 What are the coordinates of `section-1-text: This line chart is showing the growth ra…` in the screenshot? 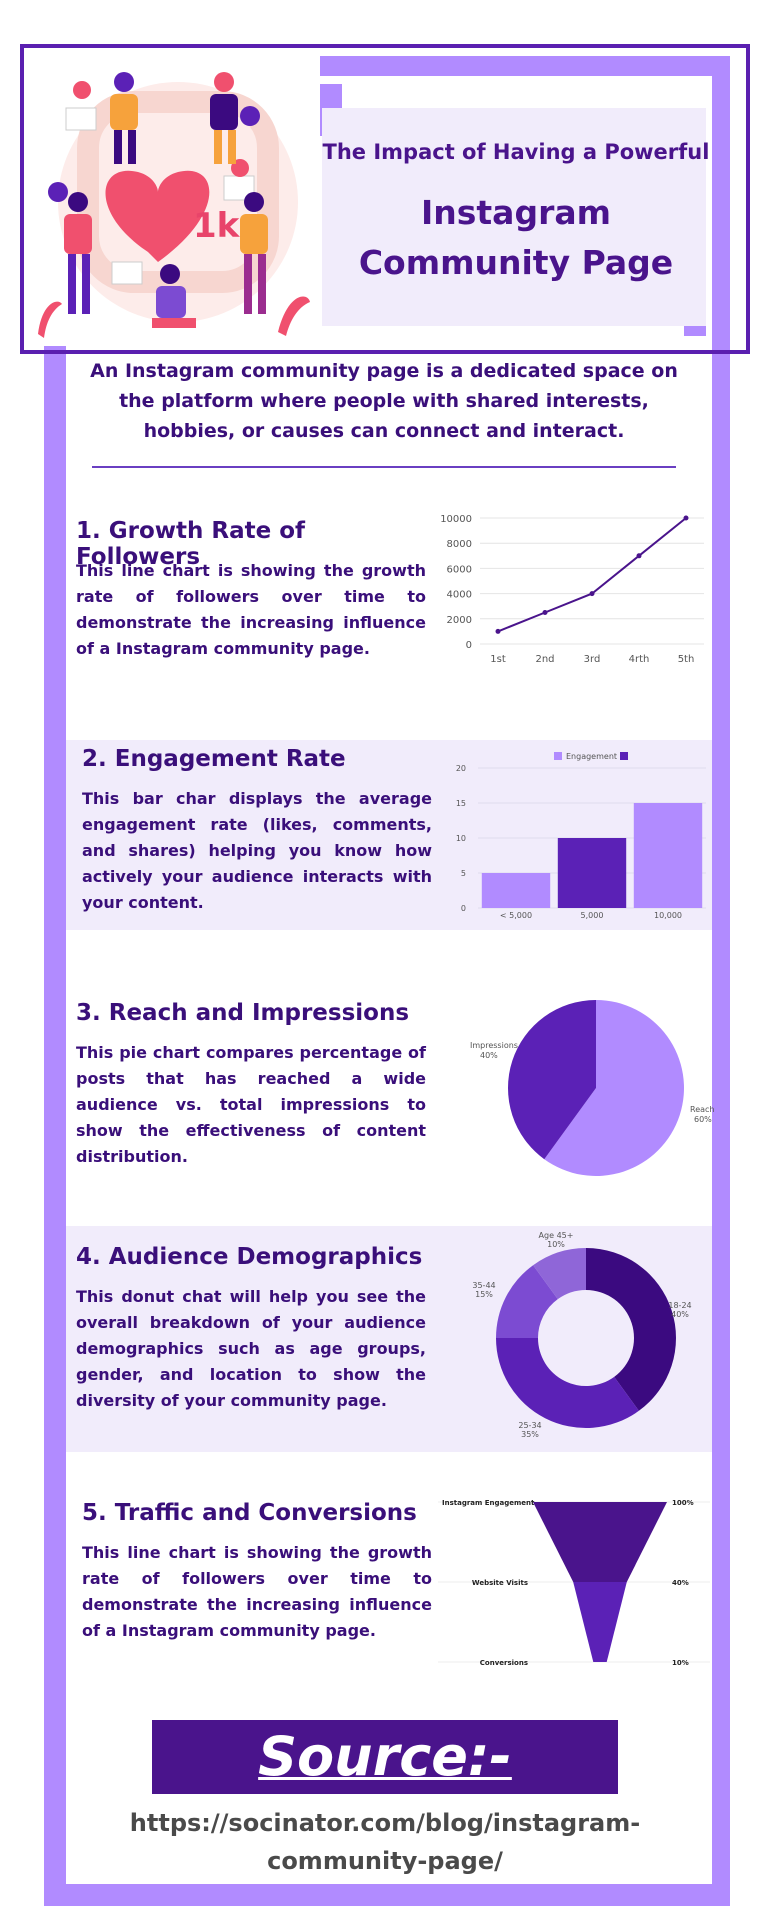 It's located at (251, 609).